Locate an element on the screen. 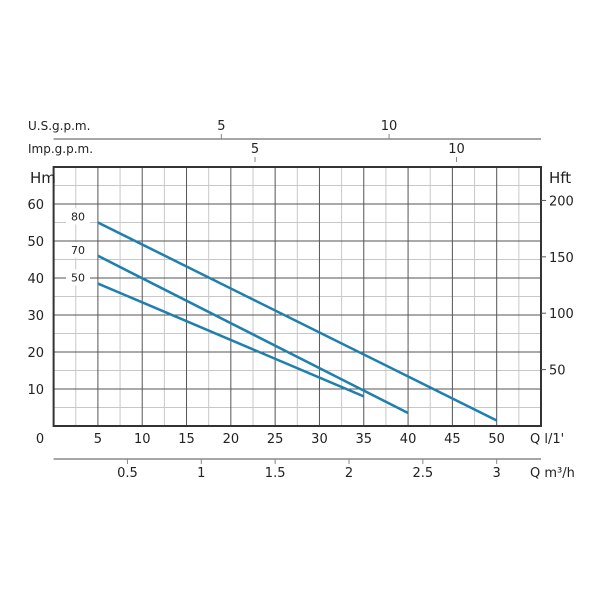 The image size is (600, 604). secondary-x-tick-label: 1 is located at coordinates (201, 473).